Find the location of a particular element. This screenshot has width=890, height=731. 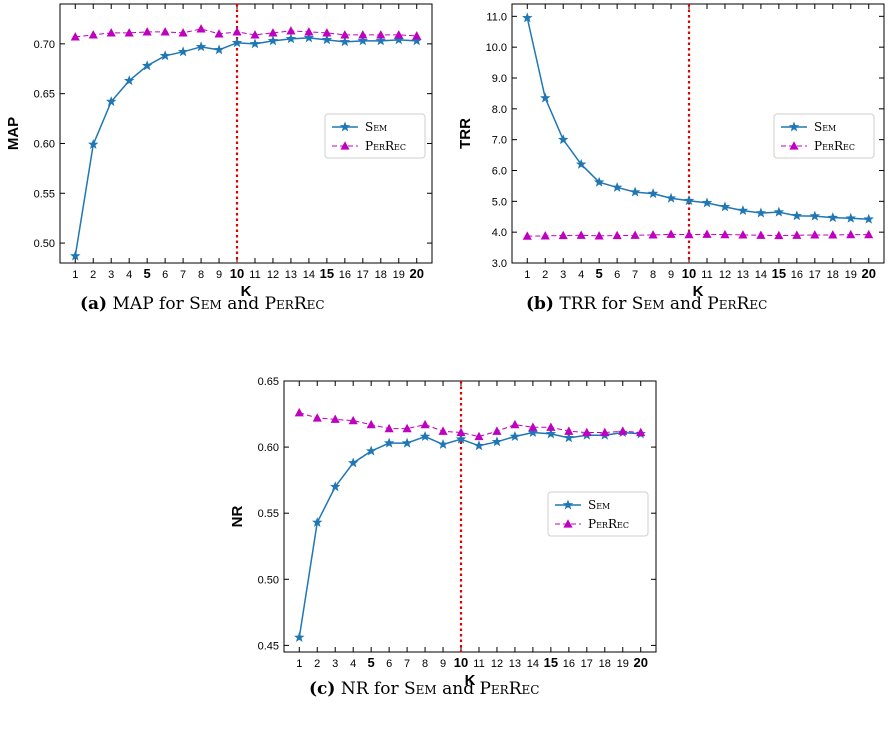

y-tick-label: 7.0 is located at coordinates (499, 141).